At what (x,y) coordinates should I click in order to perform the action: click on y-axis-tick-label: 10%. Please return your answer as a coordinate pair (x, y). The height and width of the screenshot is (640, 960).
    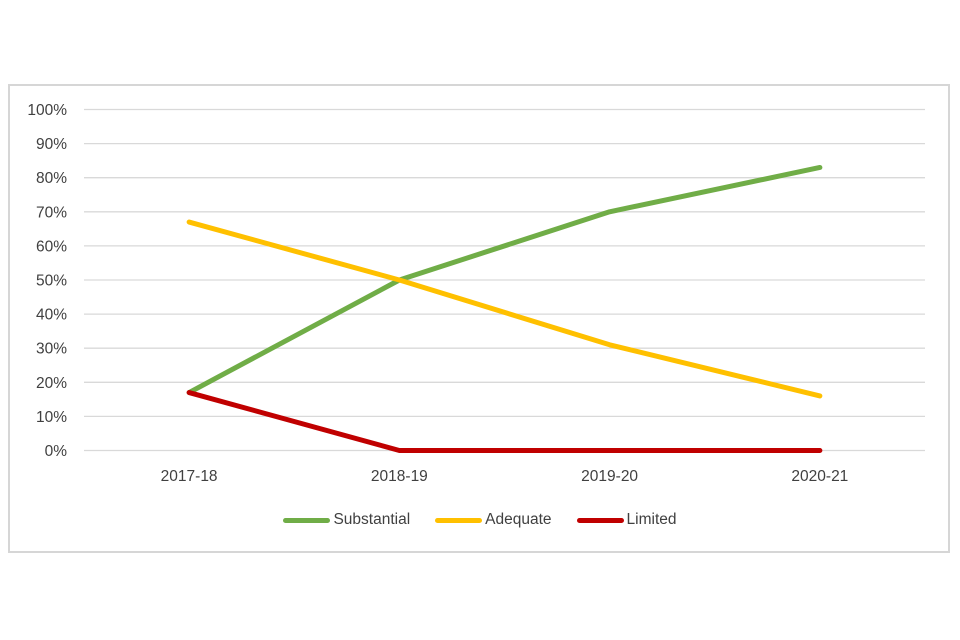
    Looking at the image, I should click on (51, 417).